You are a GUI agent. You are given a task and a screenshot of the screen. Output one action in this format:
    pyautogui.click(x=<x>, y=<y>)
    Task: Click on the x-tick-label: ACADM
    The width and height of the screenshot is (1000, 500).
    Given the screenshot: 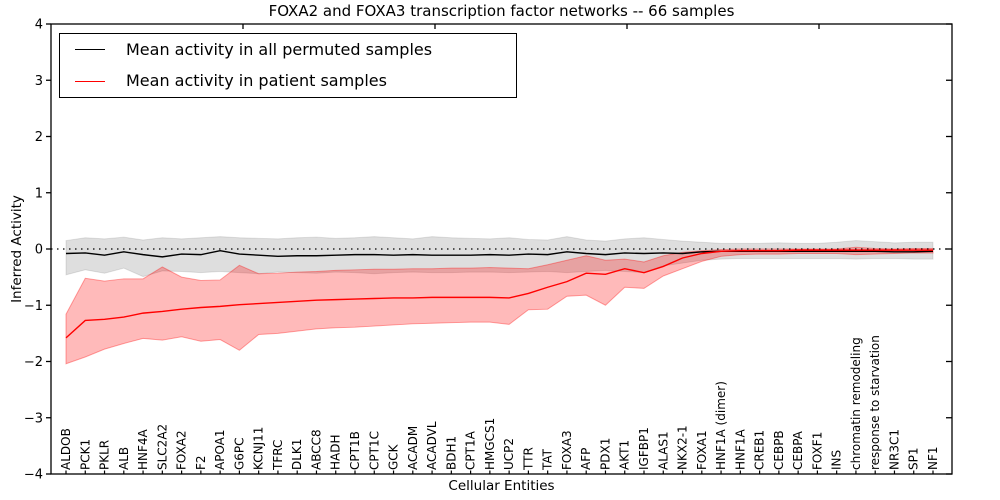 What is the action you would take?
    pyautogui.click(x=413, y=448)
    